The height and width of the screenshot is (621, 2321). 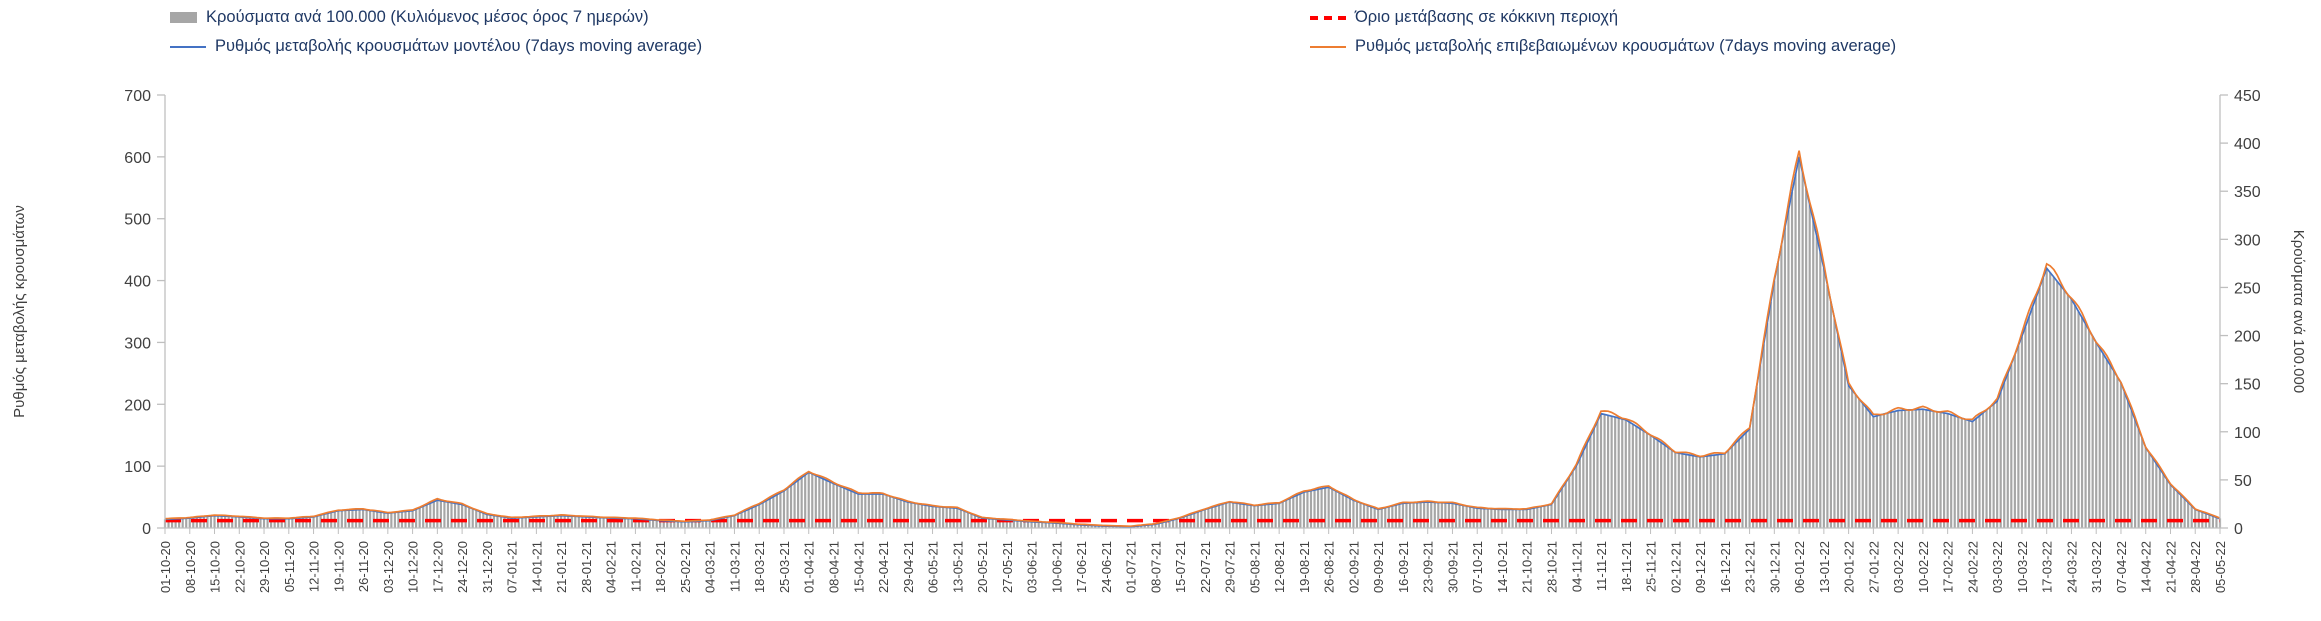 What do you see at coordinates (1007, 567) in the screenshot?
I see `svg-text: 27-05-21` at bounding box center [1007, 567].